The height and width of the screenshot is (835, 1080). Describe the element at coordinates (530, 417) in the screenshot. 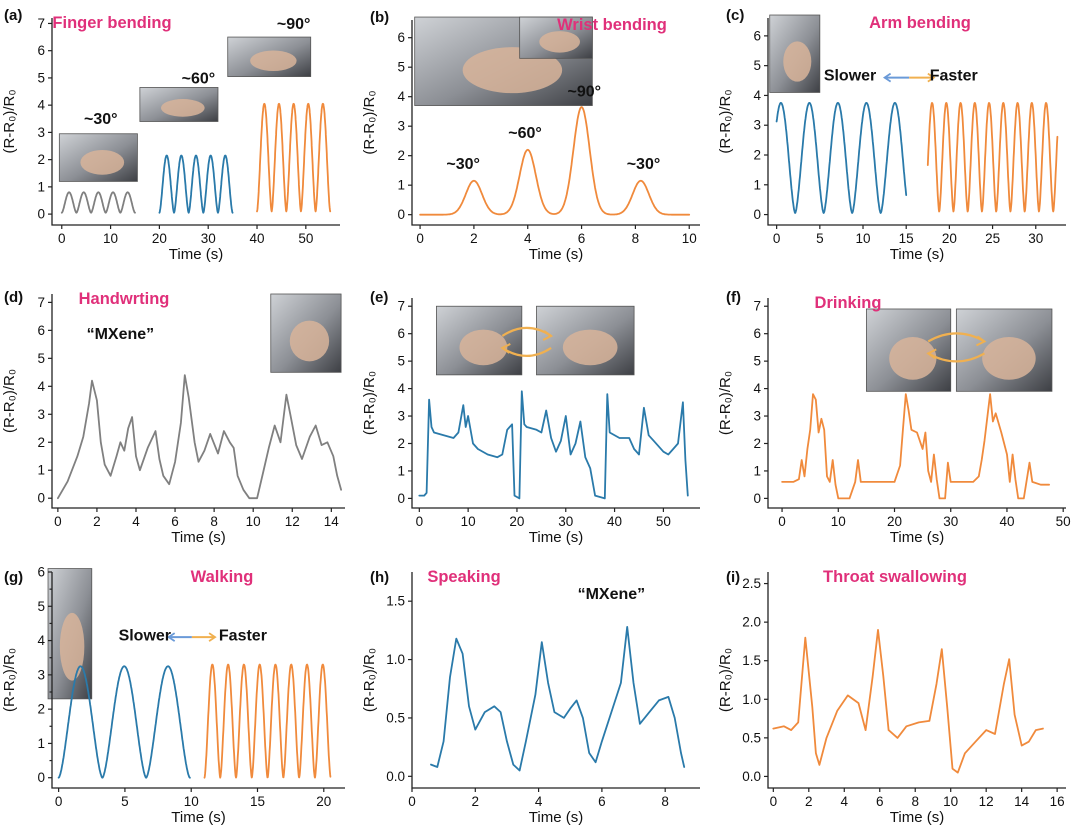

I see `panel-e: 0 10 20 30 40 50 0 1 2 3 4 5 6 7 Time (s) (R-R₀)/R₀ (e)` at that location.